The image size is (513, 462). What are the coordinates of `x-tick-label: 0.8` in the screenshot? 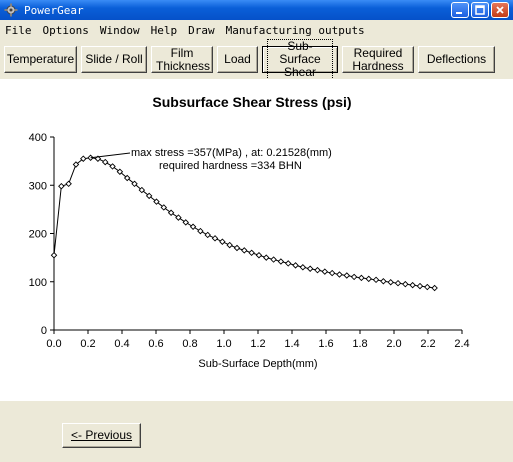 It's located at (189, 344).